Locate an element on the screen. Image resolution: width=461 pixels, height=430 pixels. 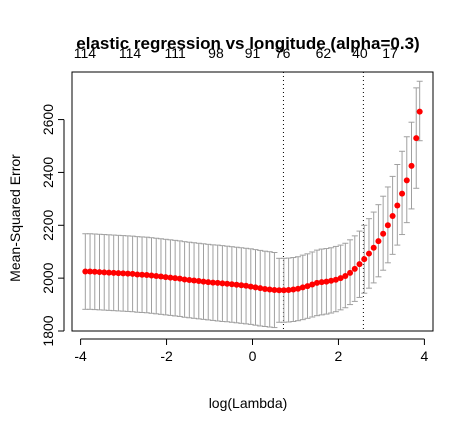
y-tick-label: 2000 is located at coordinates (48, 277).